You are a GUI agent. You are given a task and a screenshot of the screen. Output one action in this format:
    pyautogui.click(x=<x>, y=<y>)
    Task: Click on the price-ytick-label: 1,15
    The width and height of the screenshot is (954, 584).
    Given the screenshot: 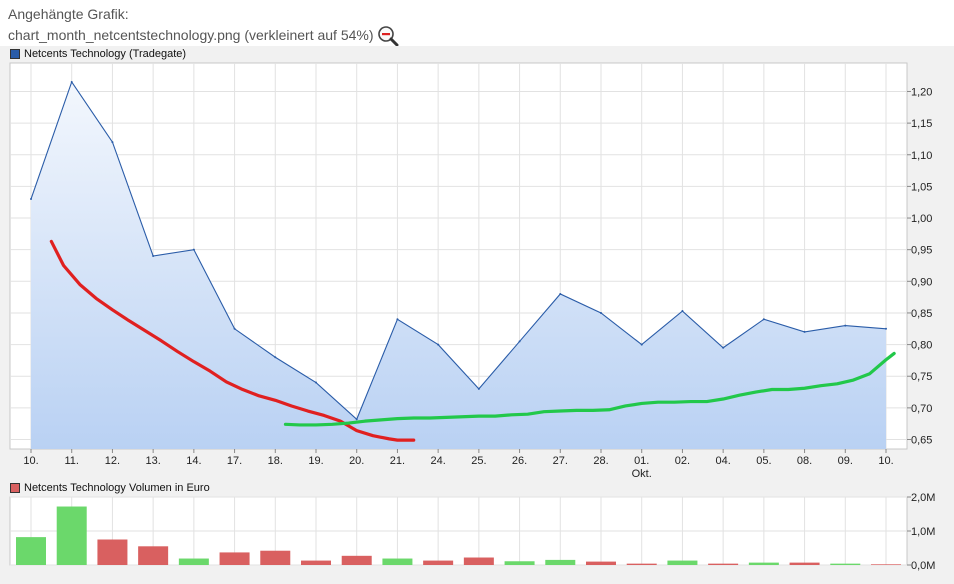 What is the action you would take?
    pyautogui.click(x=921, y=124)
    